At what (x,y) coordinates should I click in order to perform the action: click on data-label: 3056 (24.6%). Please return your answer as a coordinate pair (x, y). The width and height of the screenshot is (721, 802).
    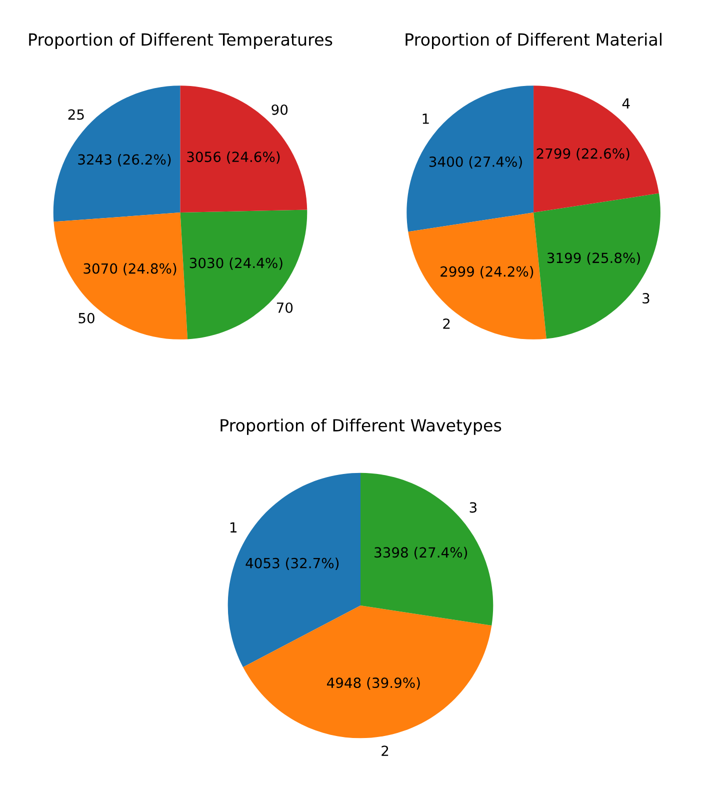
    Looking at the image, I should click on (233, 157).